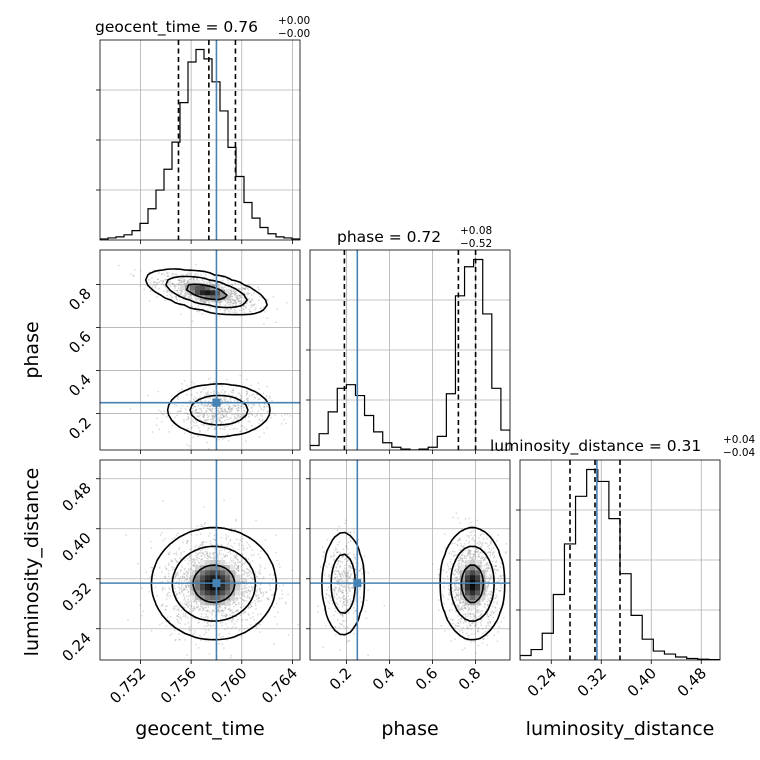  I want to click on density-panel-geocent-time-phase, so click(198, 351).